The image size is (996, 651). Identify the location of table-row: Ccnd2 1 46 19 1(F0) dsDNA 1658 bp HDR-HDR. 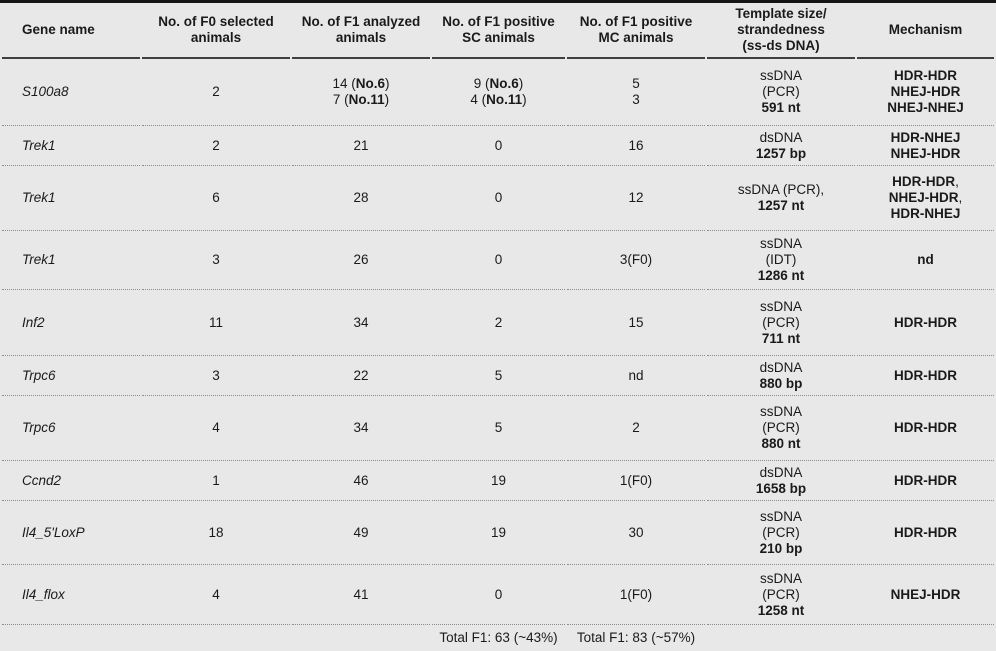
(498, 480).